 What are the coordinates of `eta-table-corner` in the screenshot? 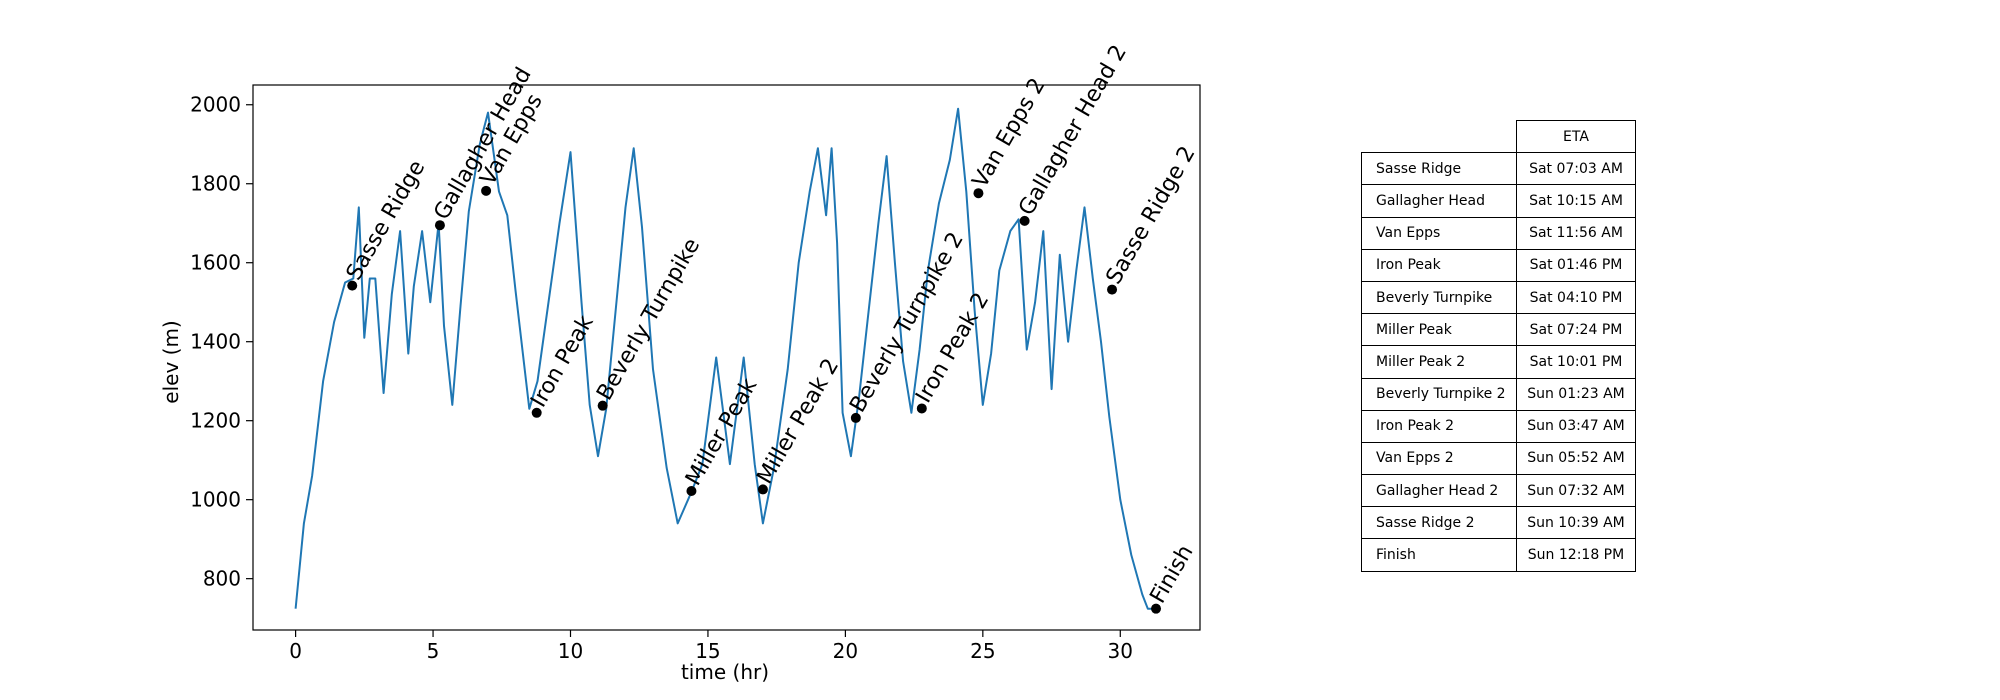 It's located at (1439, 137).